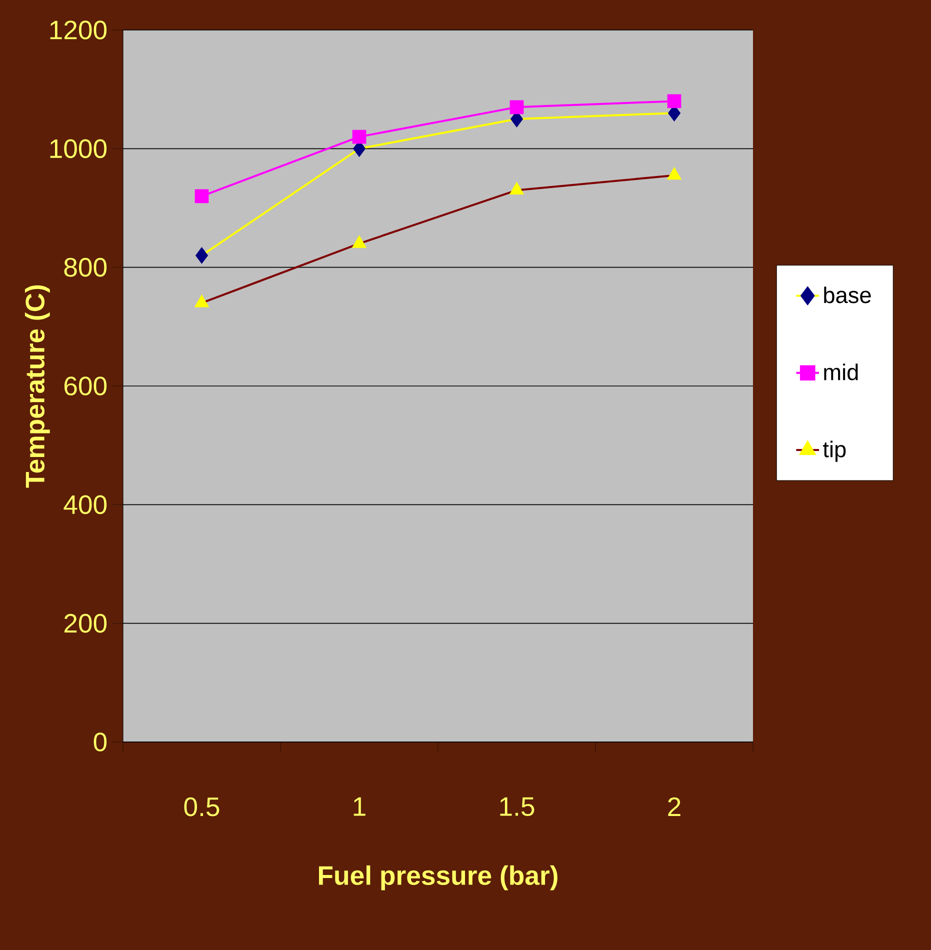 This screenshot has width=931, height=950. Describe the element at coordinates (100, 742) in the screenshot. I see `y-tick-label: 0` at that location.